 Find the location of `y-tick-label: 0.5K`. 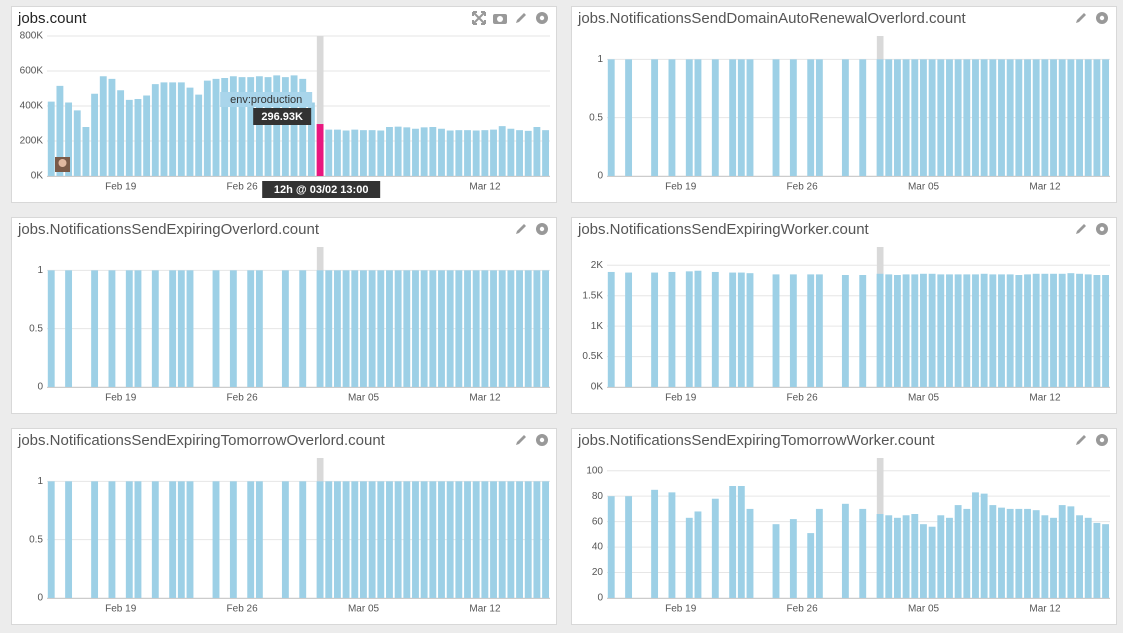

y-tick-label: 0.5K is located at coordinates (592, 356).